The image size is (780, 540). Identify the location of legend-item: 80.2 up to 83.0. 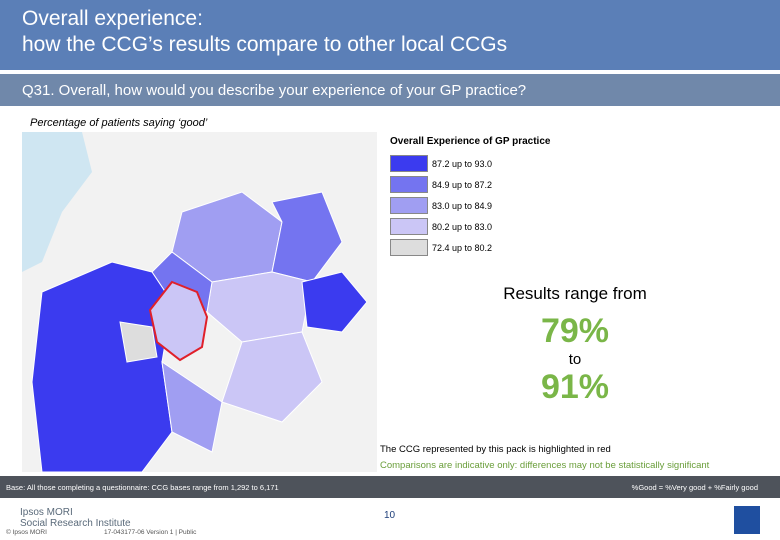
(462, 226).